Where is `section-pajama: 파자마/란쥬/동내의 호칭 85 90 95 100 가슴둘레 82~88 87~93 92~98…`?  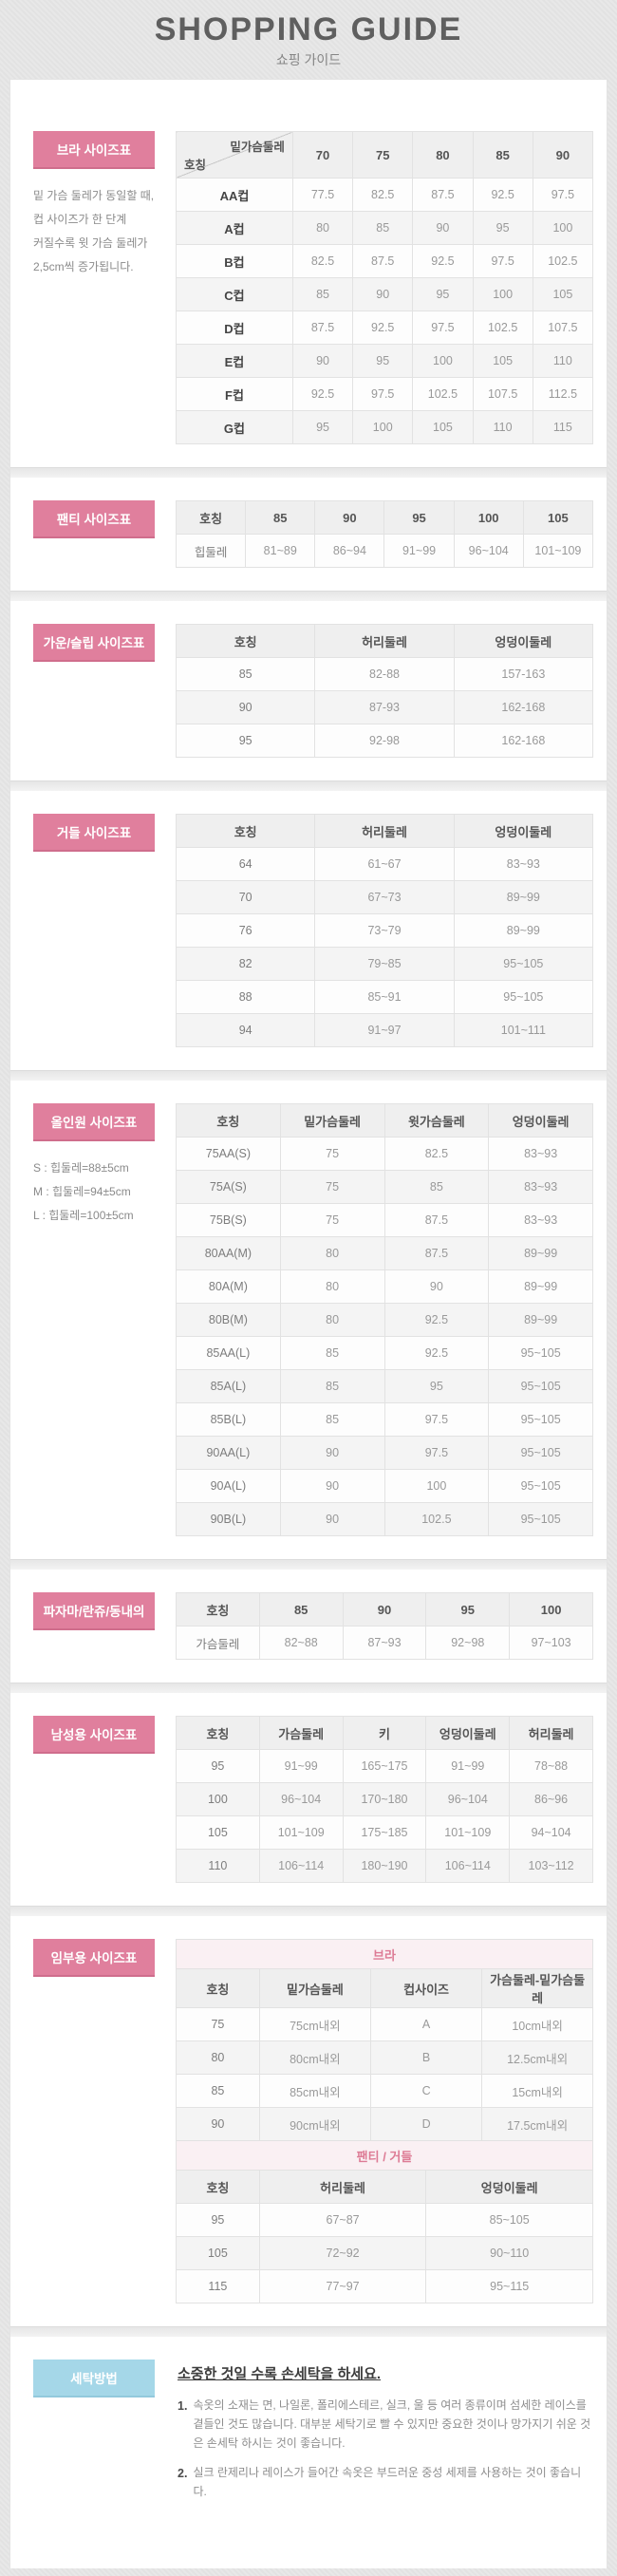 section-pajama: 파자마/란쥬/동내의 호칭 85 90 95 100 가슴둘레 82~88 87~93 92~98… is located at coordinates (308, 1626).